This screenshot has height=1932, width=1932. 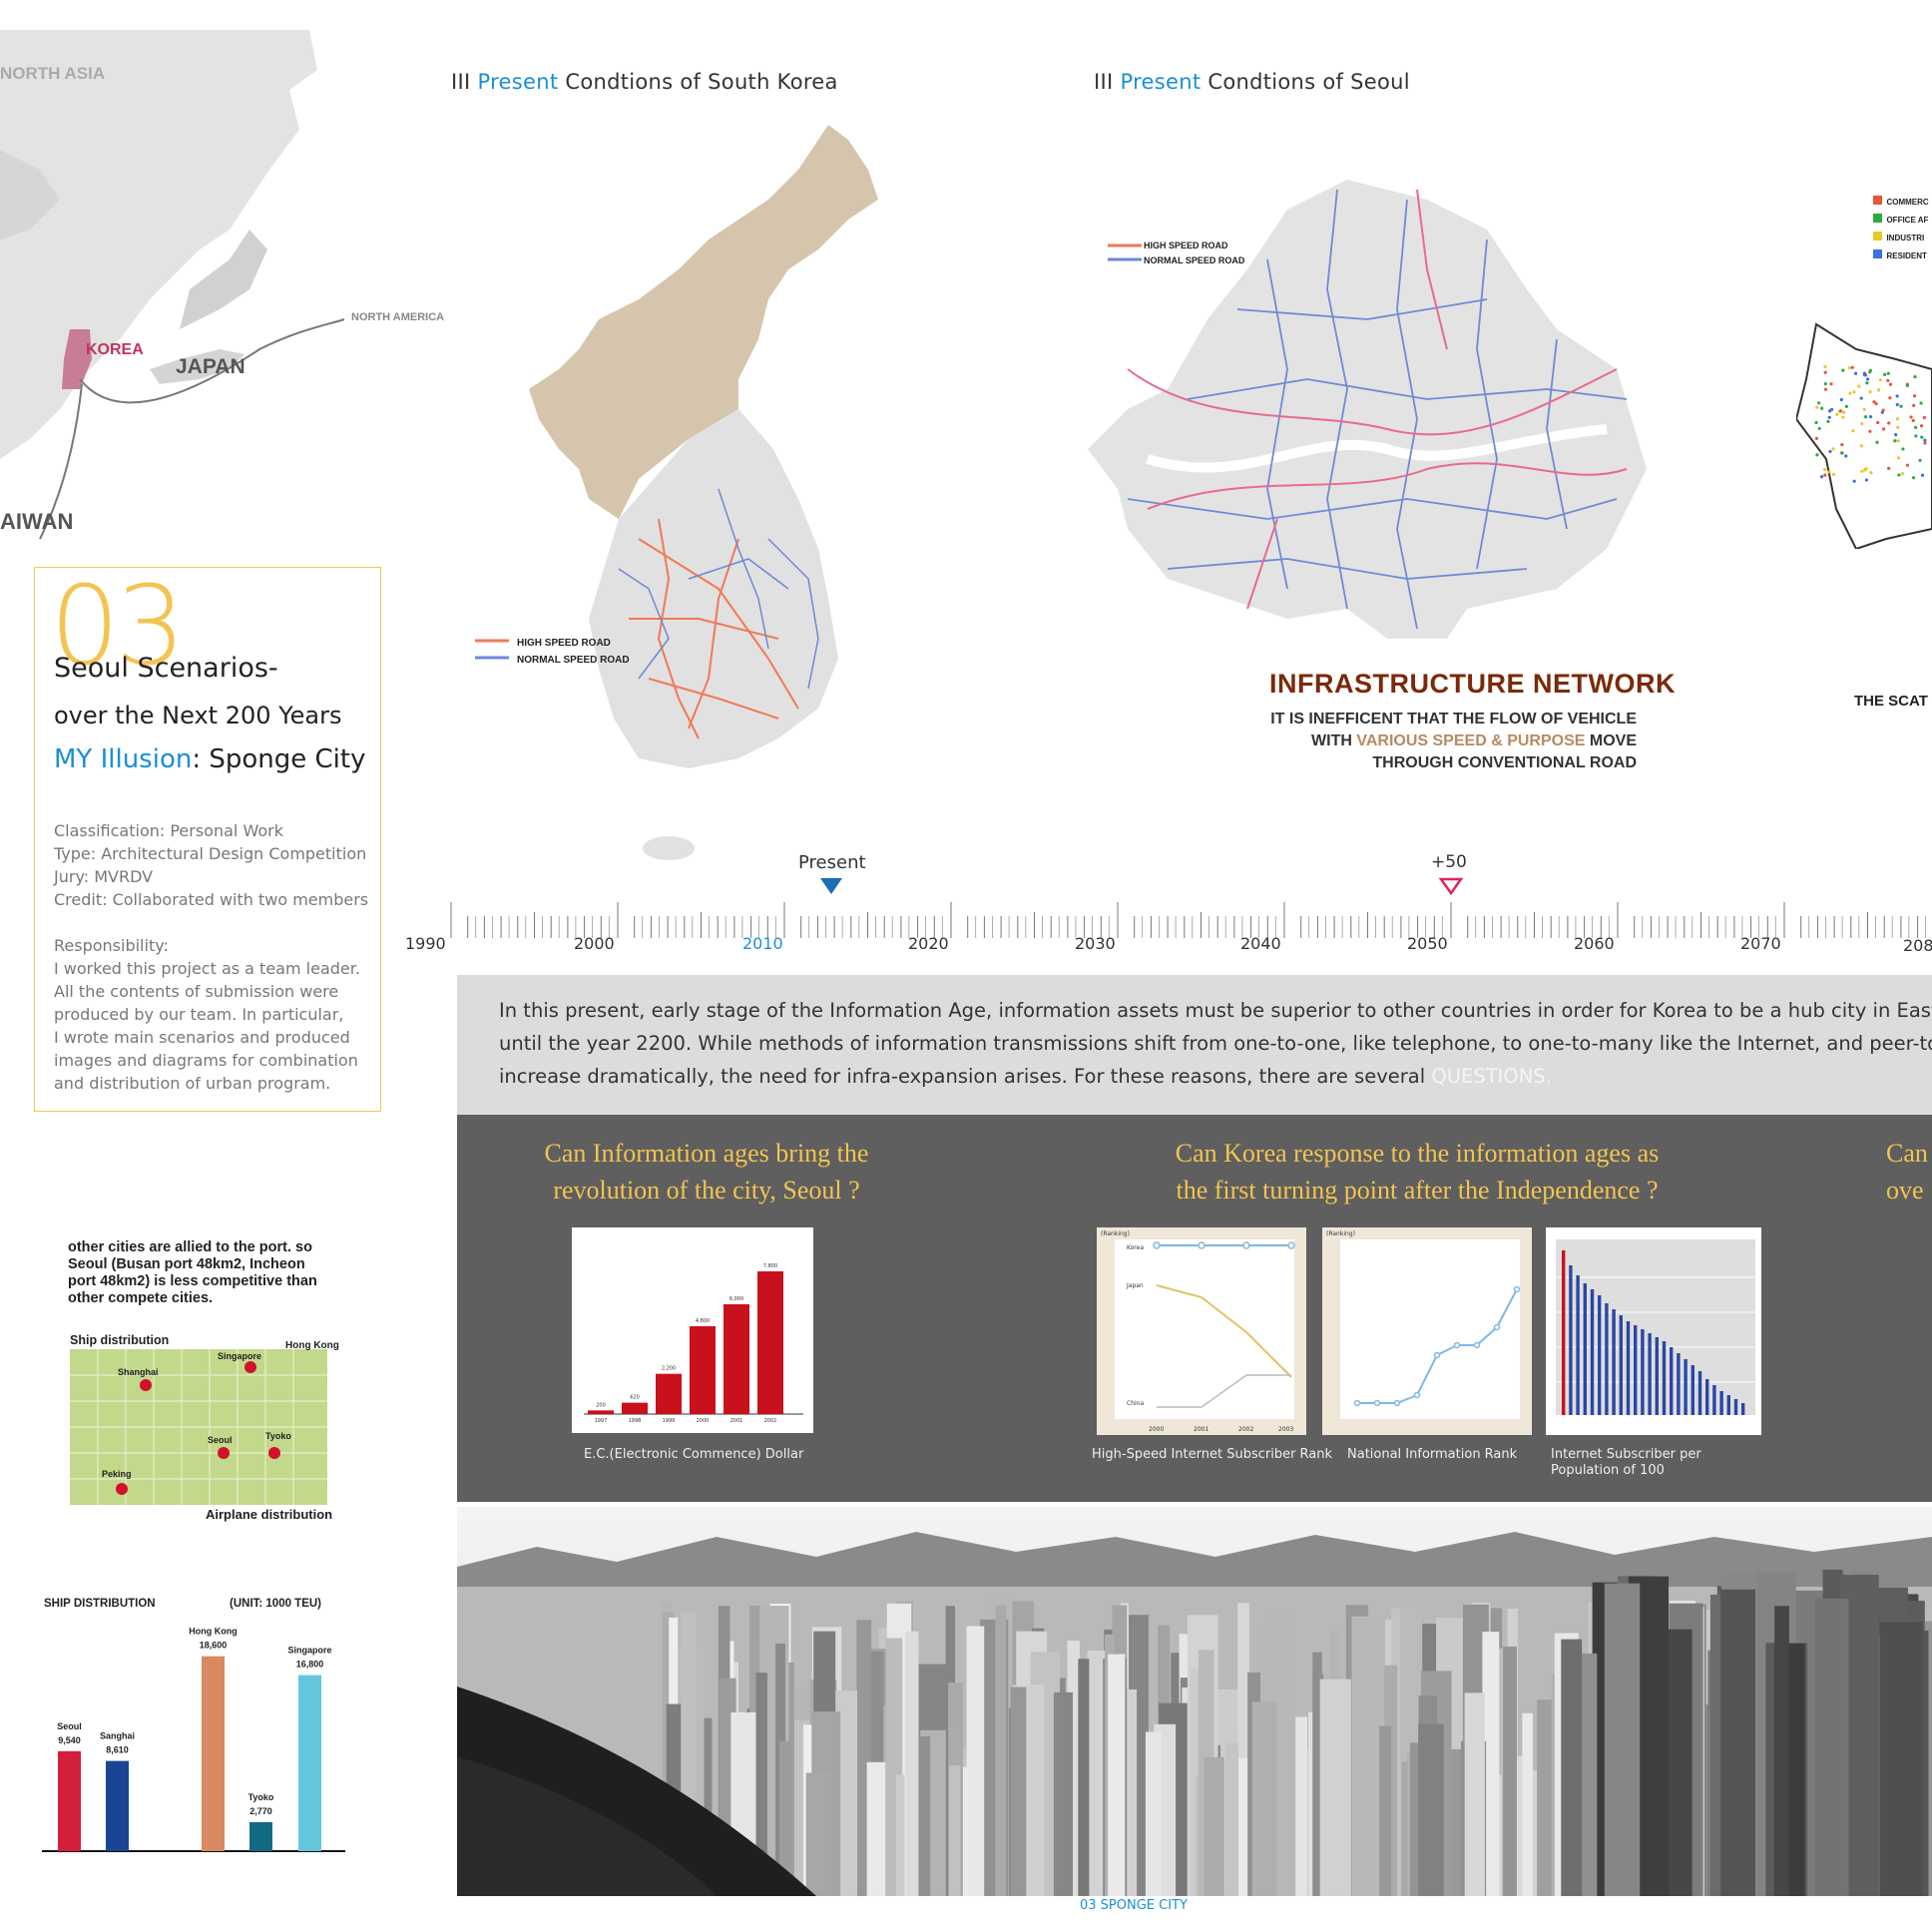 What do you see at coordinates (206, 1060) in the screenshot?
I see `responsibility-line: images and diagrams for combination` at bounding box center [206, 1060].